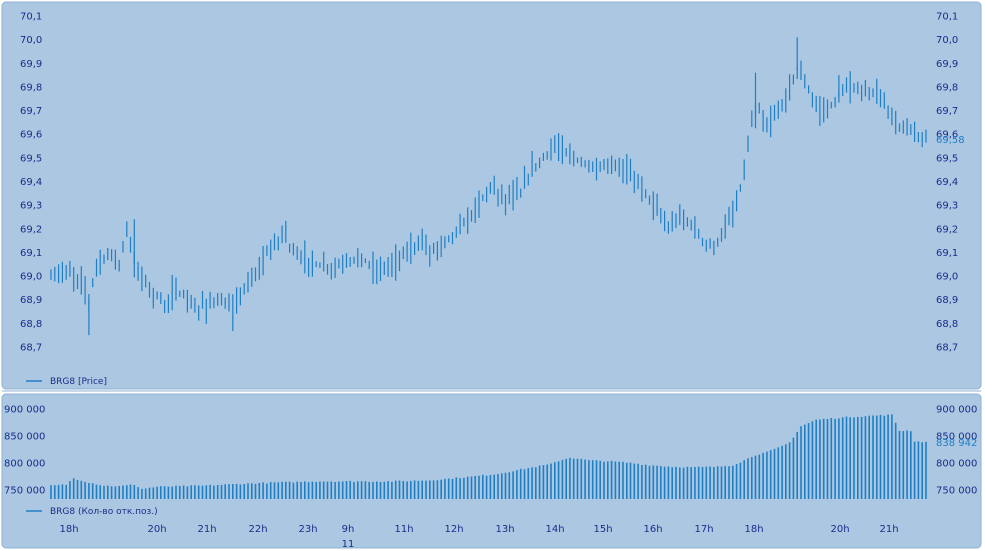 The height and width of the screenshot is (551, 985). What do you see at coordinates (947, 300) in the screenshot?
I see `price-tick-right: 68,9` at bounding box center [947, 300].